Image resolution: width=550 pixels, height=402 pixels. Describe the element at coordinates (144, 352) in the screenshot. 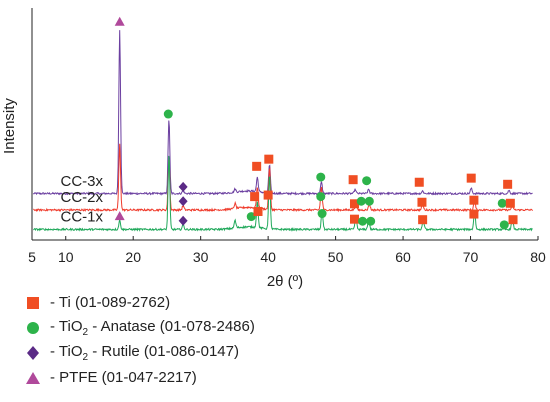

I see `legend-label: - TiO2 - Rutile (01-086-0147)` at that location.